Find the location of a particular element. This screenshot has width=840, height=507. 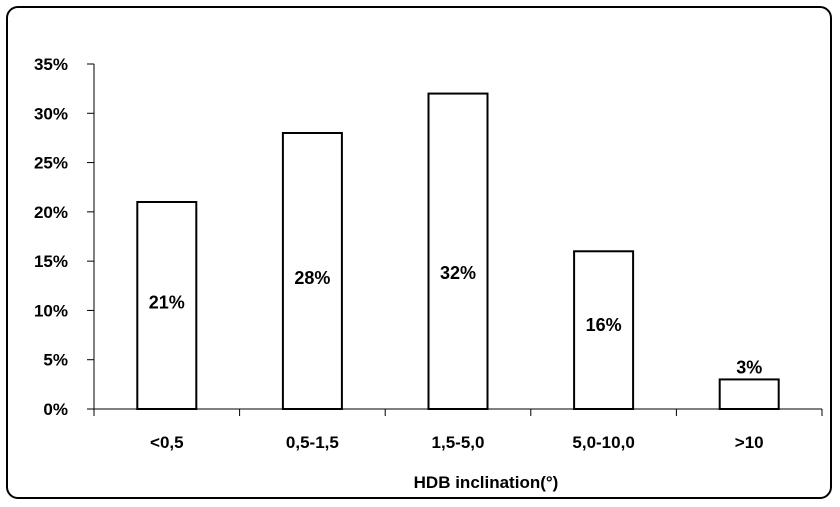

y-tick-label: 0% is located at coordinates (55, 409).